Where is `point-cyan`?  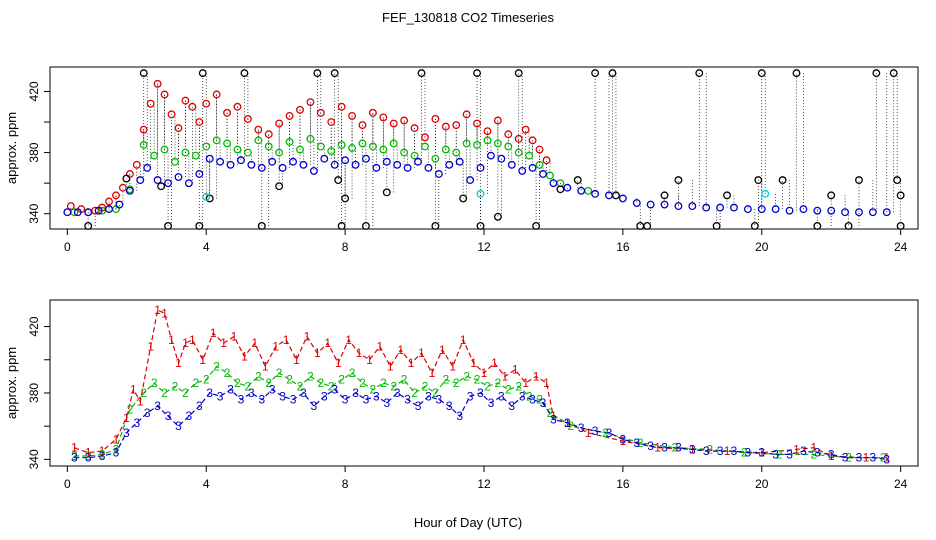 point-cyan is located at coordinates (480, 193).